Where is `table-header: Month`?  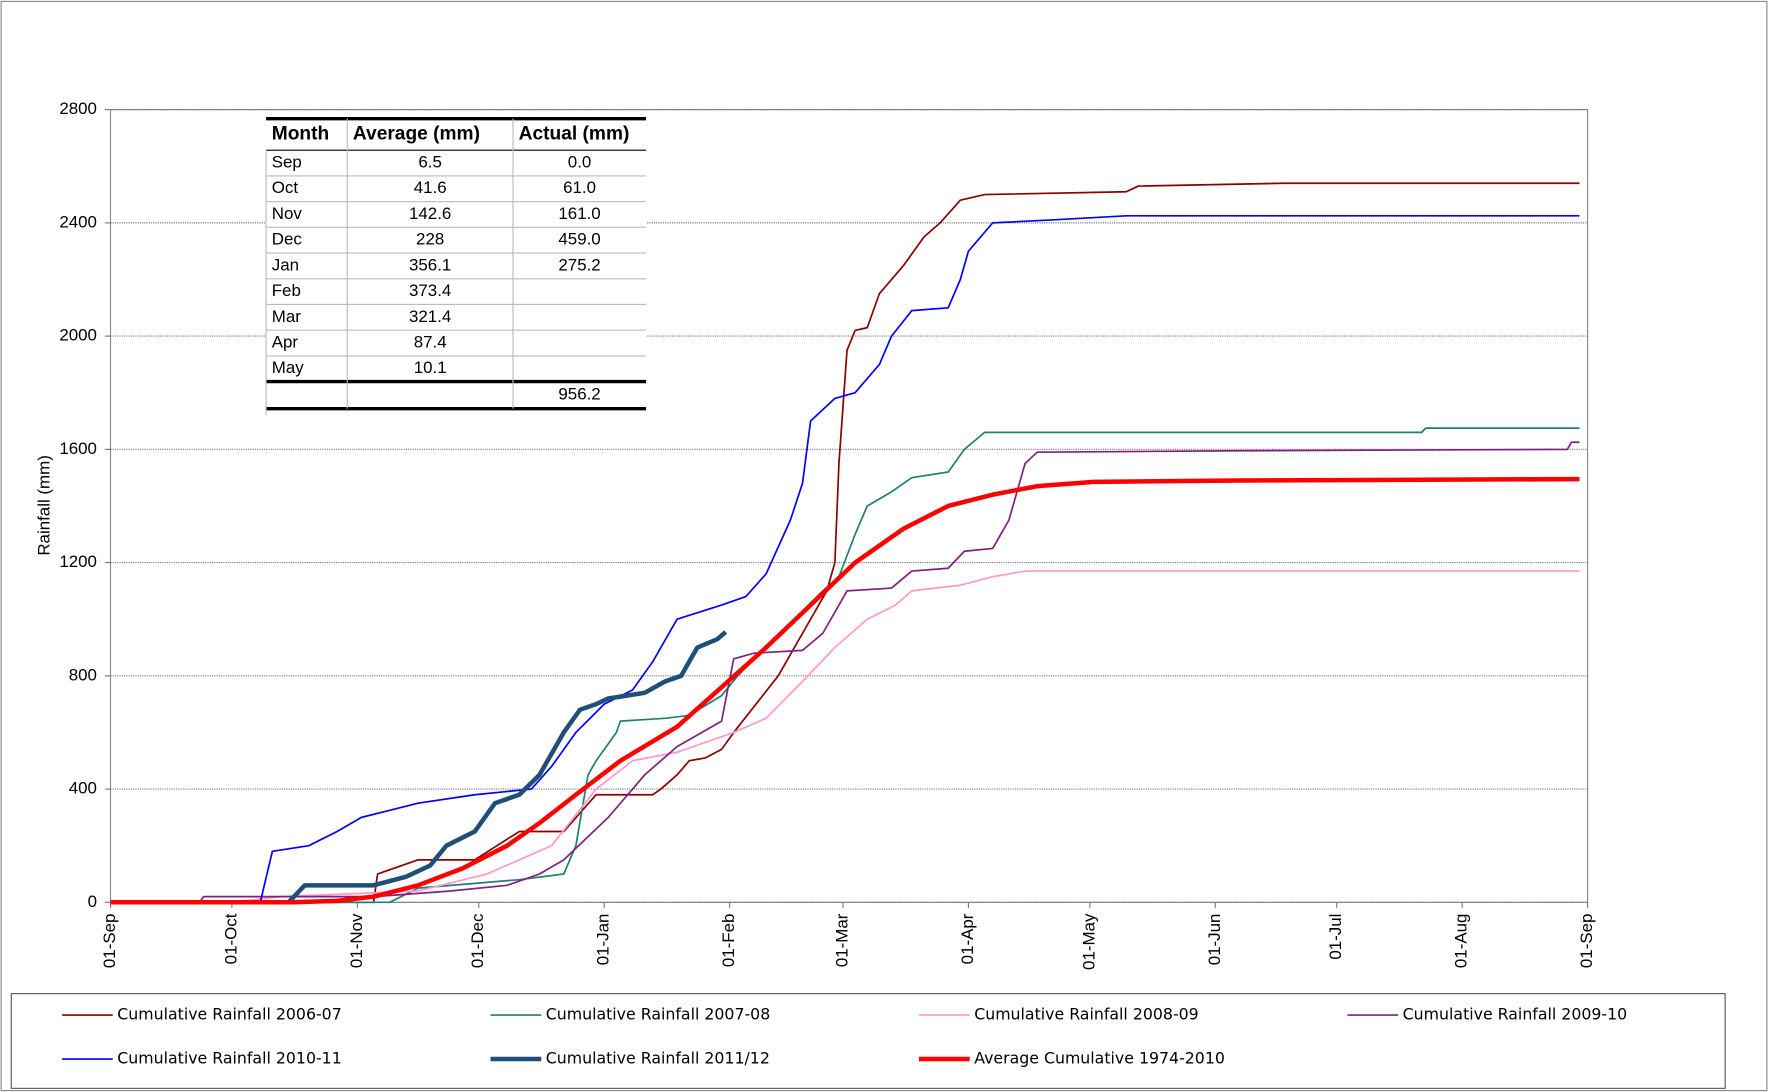 table-header: Month is located at coordinates (300, 134).